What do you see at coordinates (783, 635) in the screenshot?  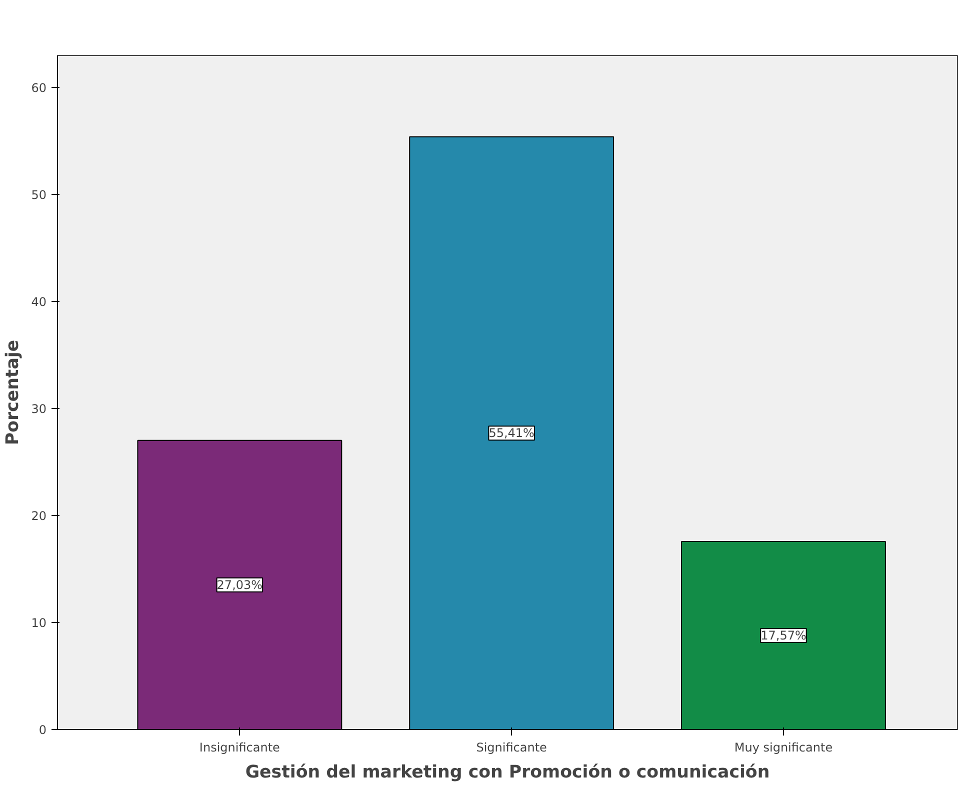 I see `data-label: 17,57%` at bounding box center [783, 635].